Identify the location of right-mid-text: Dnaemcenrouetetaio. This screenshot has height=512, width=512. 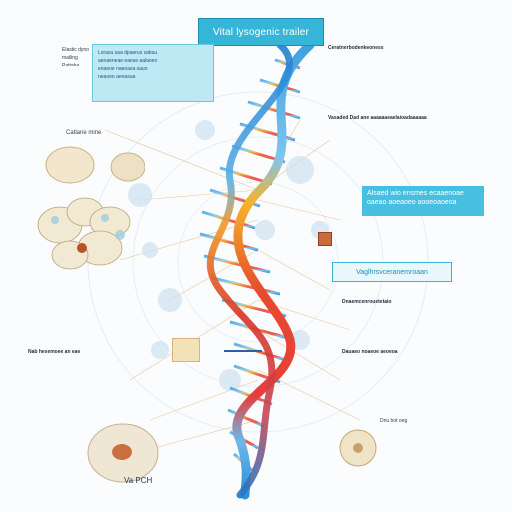
(382, 318).